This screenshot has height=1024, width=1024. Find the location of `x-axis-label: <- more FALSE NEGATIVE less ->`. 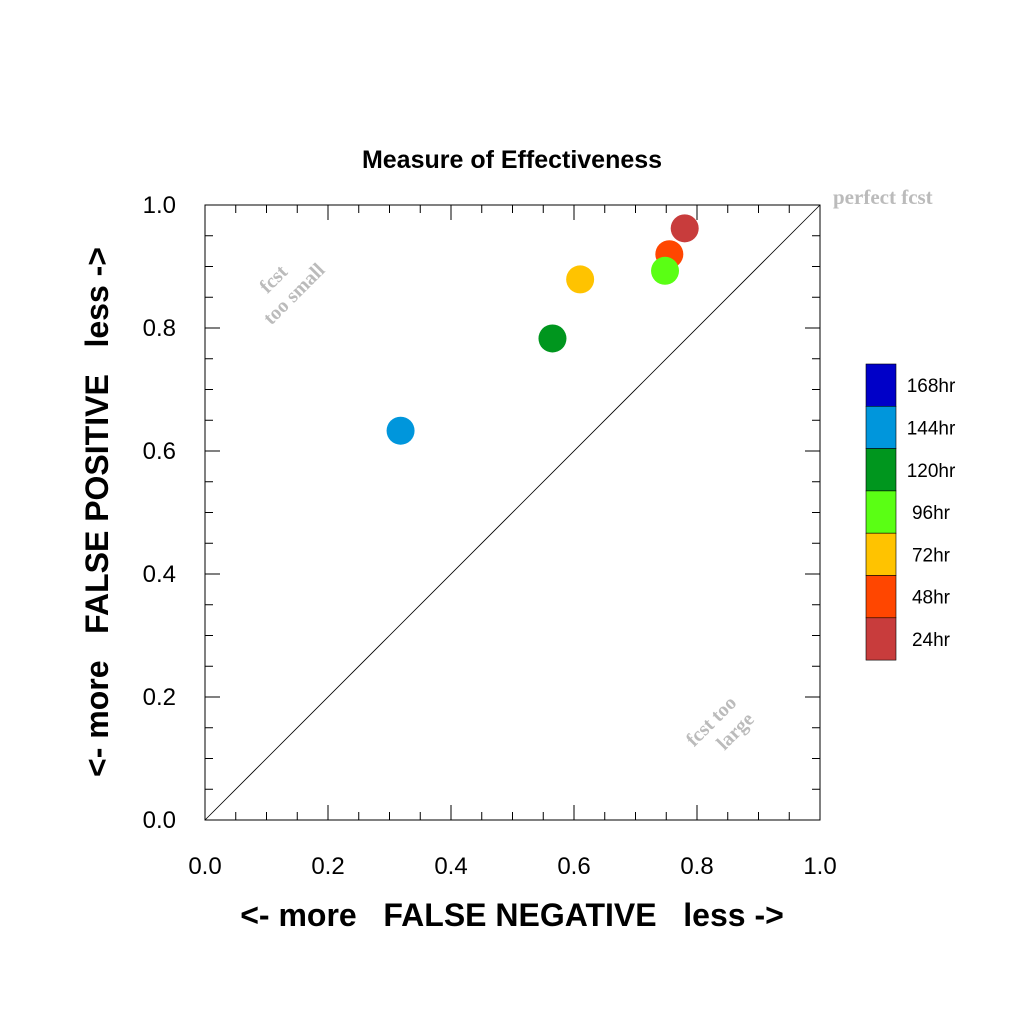

x-axis-label: <- more FALSE NEGATIVE less -> is located at coordinates (512, 915).